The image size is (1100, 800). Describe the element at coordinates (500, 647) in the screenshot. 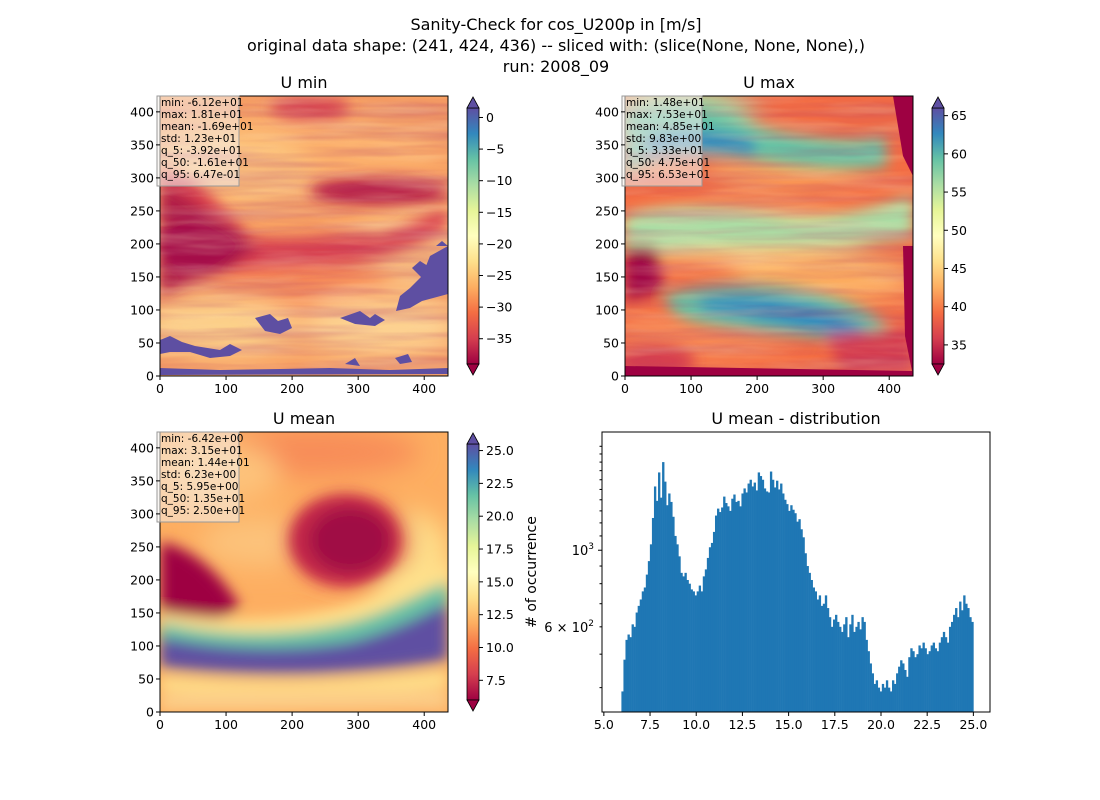

I see `colorbar-tick-label: 10.0` at that location.